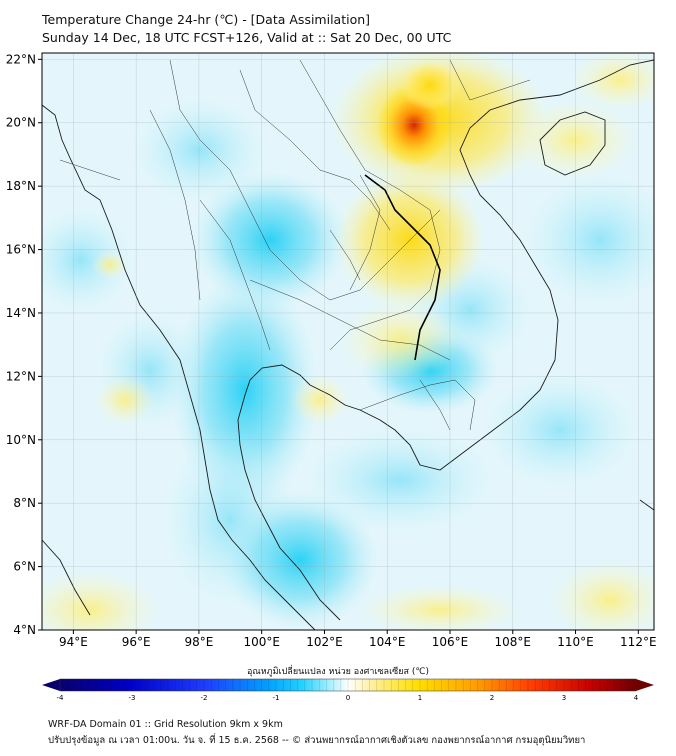  What do you see at coordinates (24, 630) in the screenshot?
I see `lat-tick-label: 4°N` at bounding box center [24, 630].